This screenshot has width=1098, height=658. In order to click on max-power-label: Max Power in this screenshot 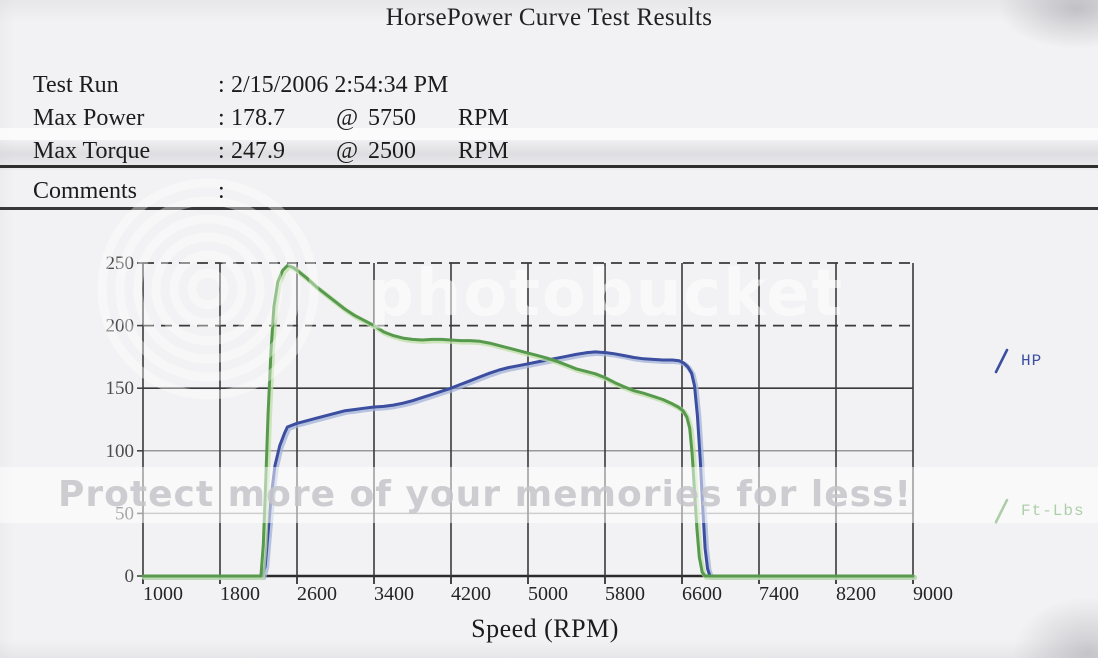, I will do `click(89, 118)`.